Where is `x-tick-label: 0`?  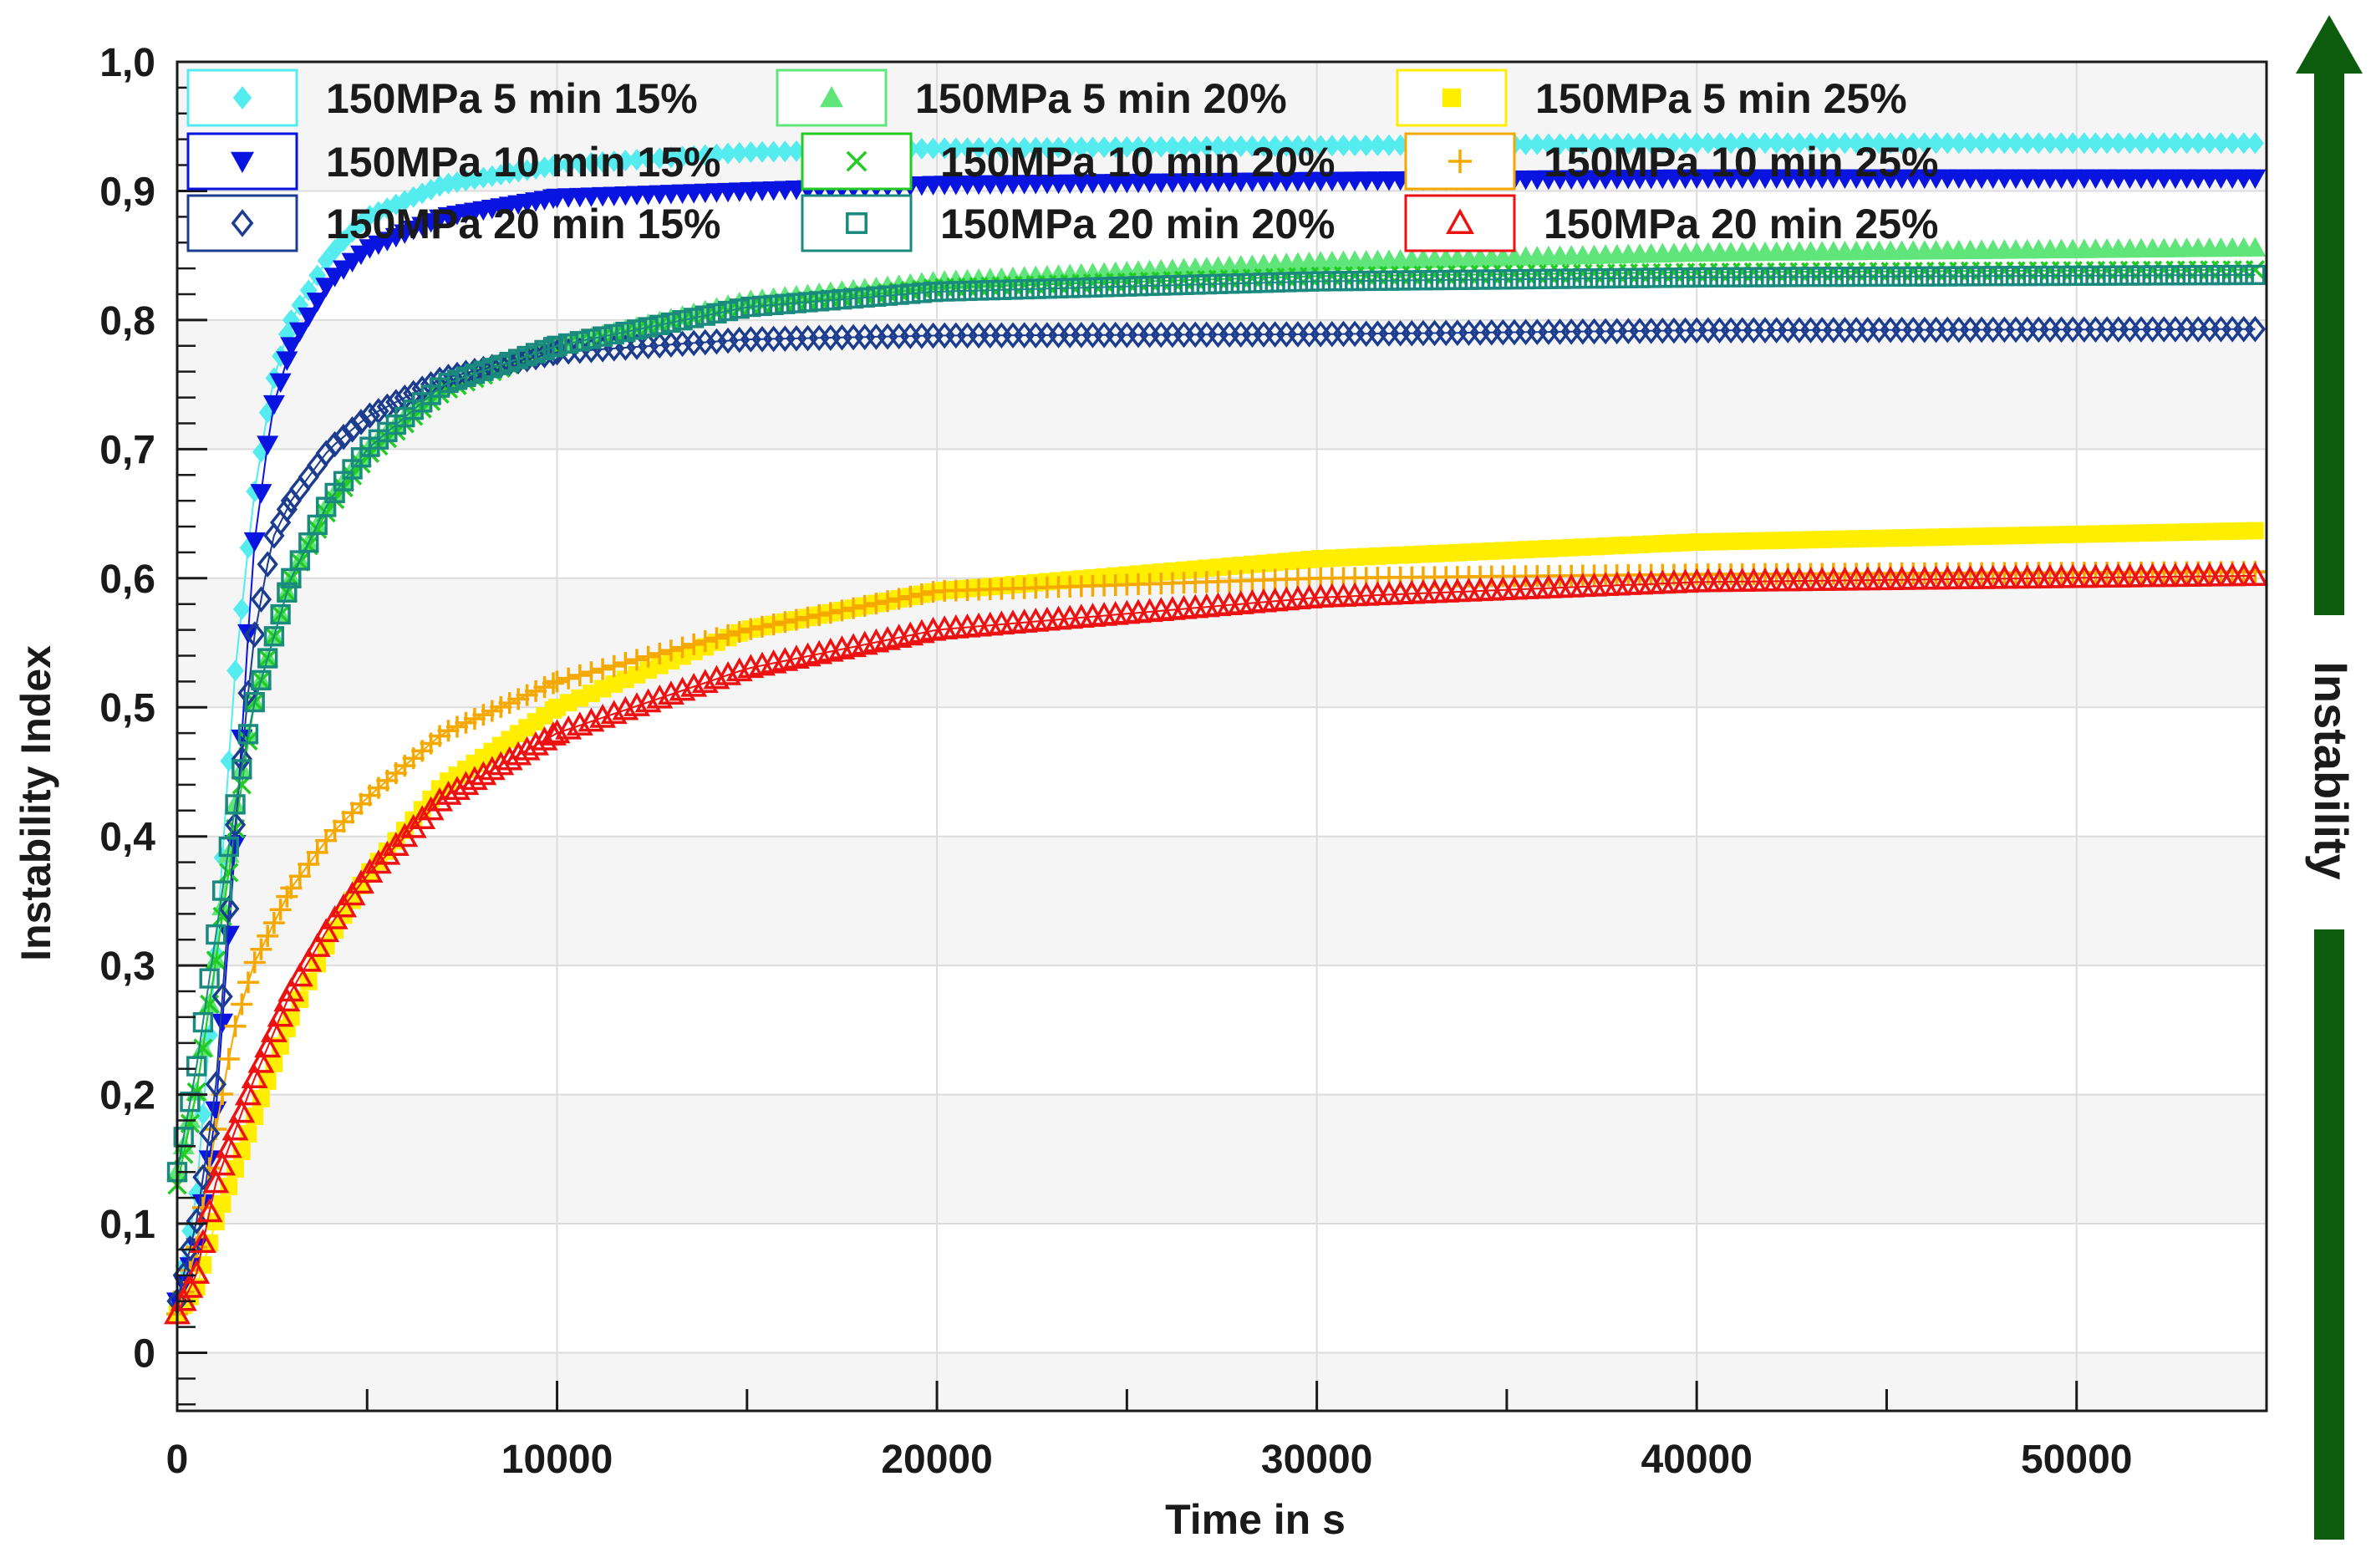 x-tick-label: 0 is located at coordinates (177, 1460).